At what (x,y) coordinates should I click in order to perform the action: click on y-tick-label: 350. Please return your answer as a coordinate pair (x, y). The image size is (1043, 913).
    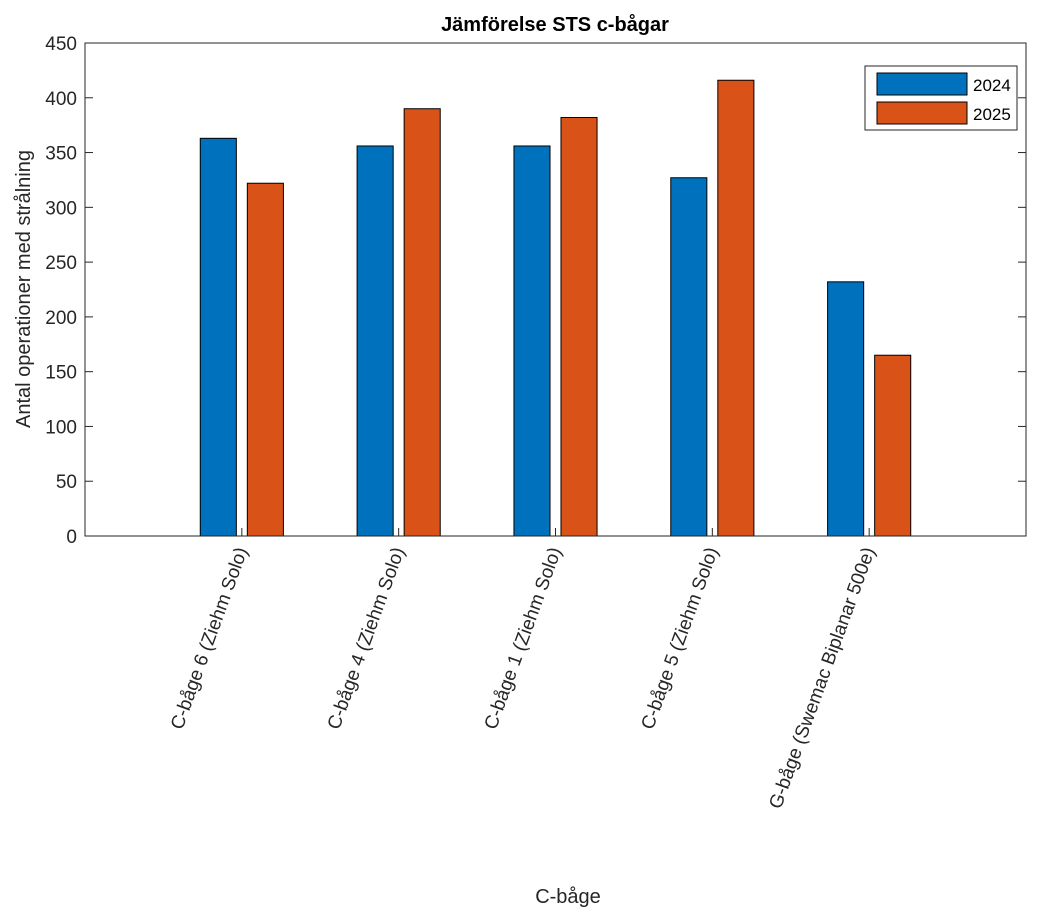
    Looking at the image, I should click on (61, 154).